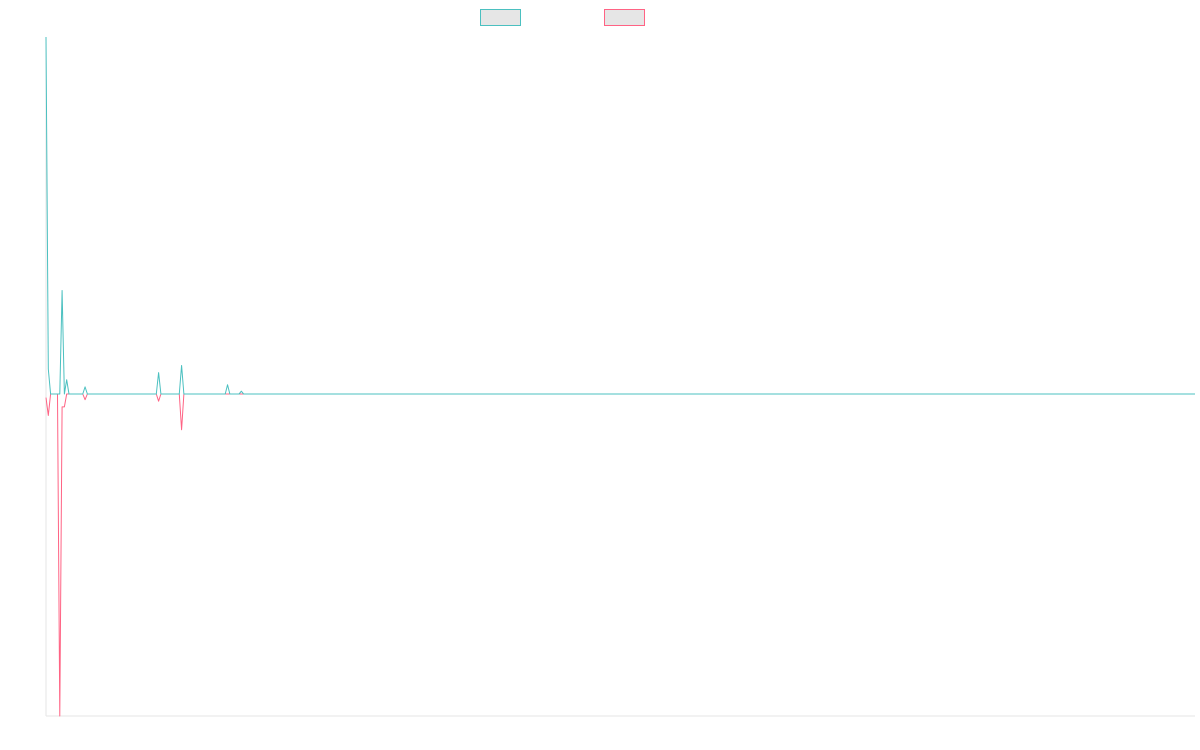  What do you see at coordinates (562, 17) in the screenshot?
I see `legend` at bounding box center [562, 17].